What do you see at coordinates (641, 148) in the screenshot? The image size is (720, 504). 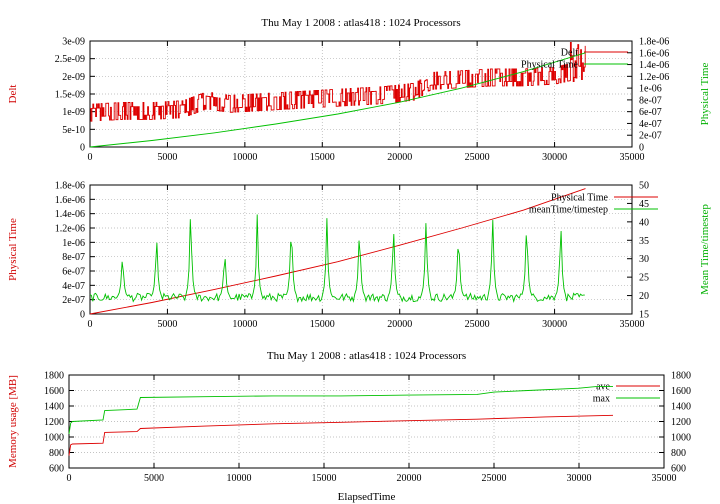 I see `y2-tick-label: 0` at bounding box center [641, 148].